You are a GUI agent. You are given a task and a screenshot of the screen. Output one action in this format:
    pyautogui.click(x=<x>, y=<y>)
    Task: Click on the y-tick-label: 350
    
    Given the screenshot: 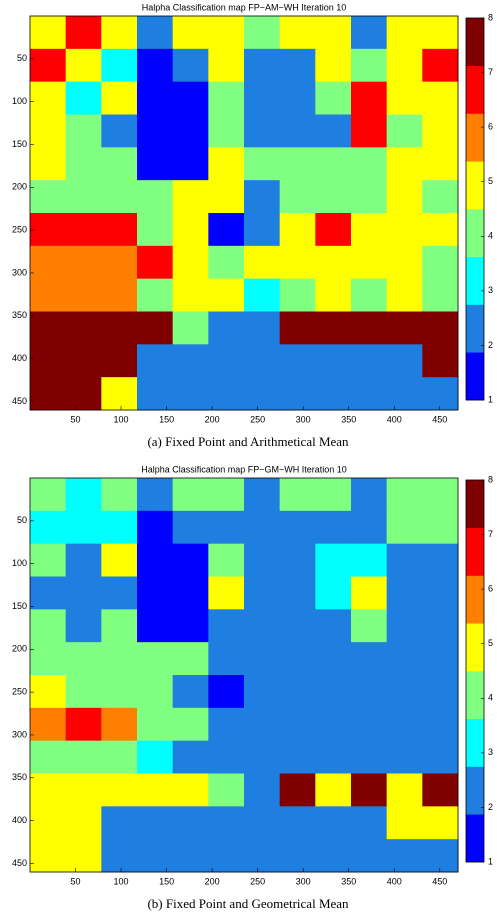 What is the action you would take?
    pyautogui.click(x=19, y=315)
    